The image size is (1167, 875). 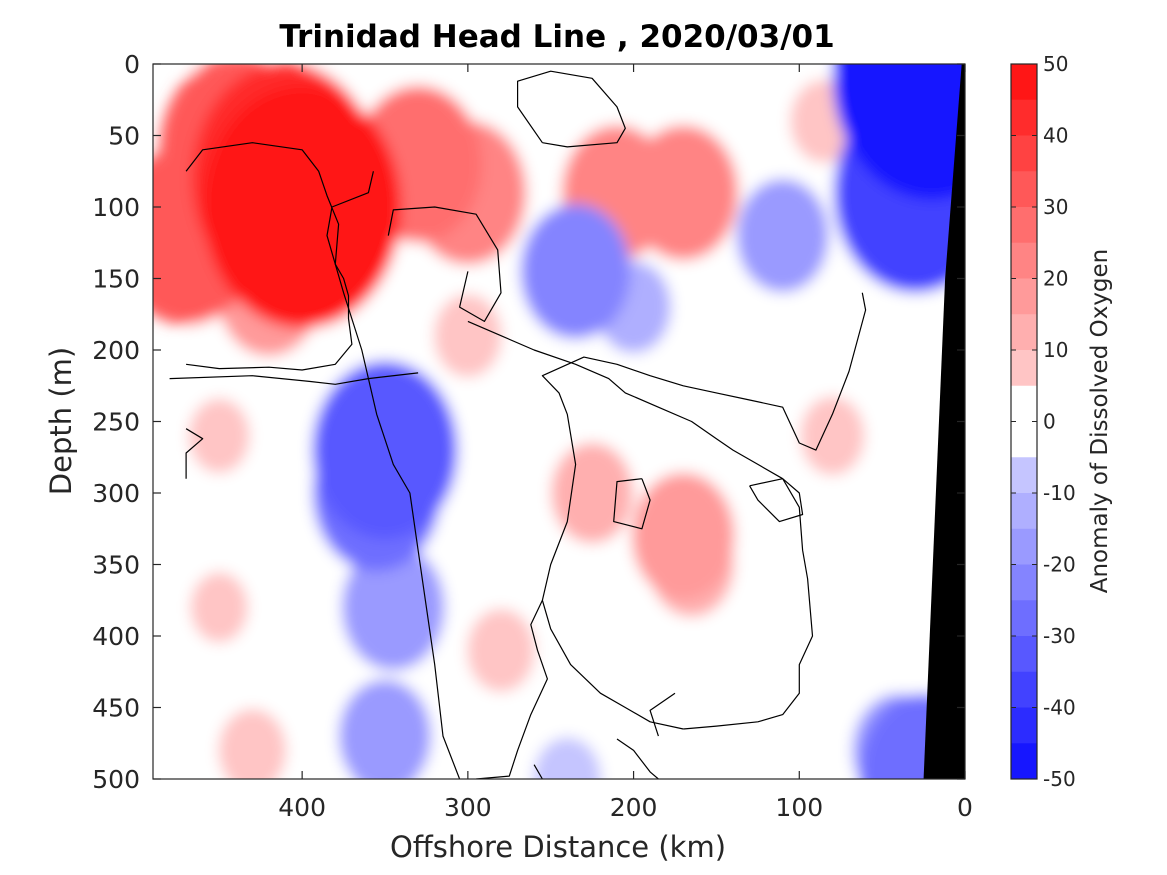 I want to click on colorbar-tick-label: 50, so click(x=1055, y=64).